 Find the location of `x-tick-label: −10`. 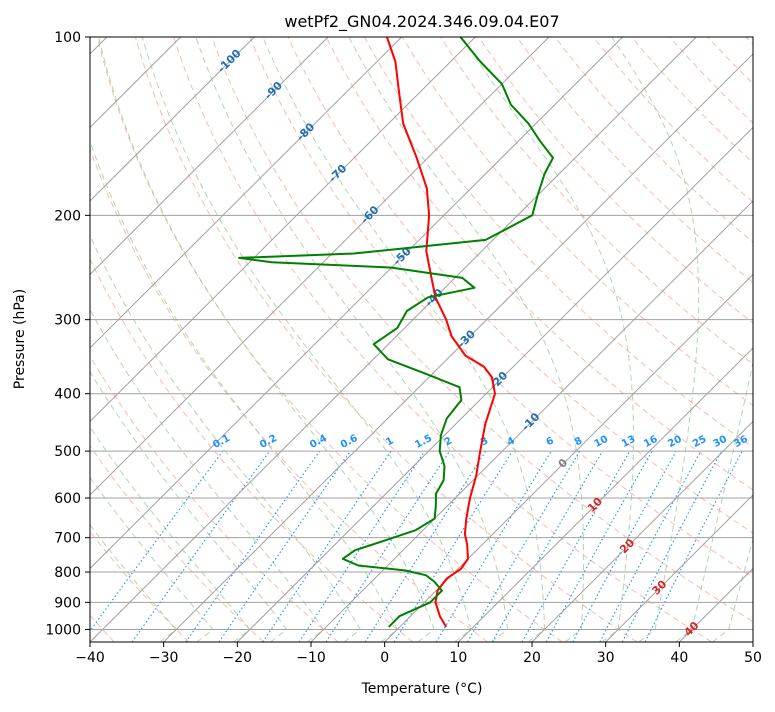

x-tick-label: −10 is located at coordinates (311, 658).